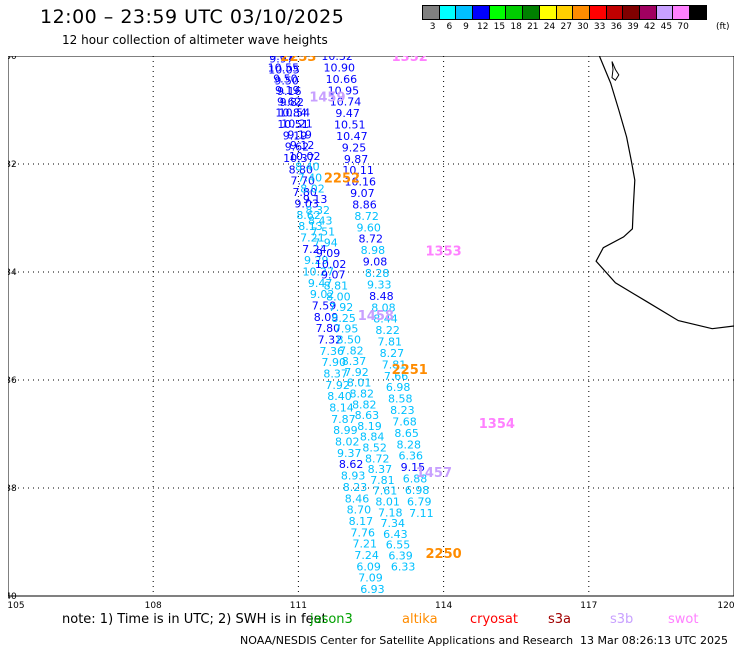  What do you see at coordinates (352, 136) in the screenshot?
I see `wave-height-label: 10.47` at bounding box center [352, 136].